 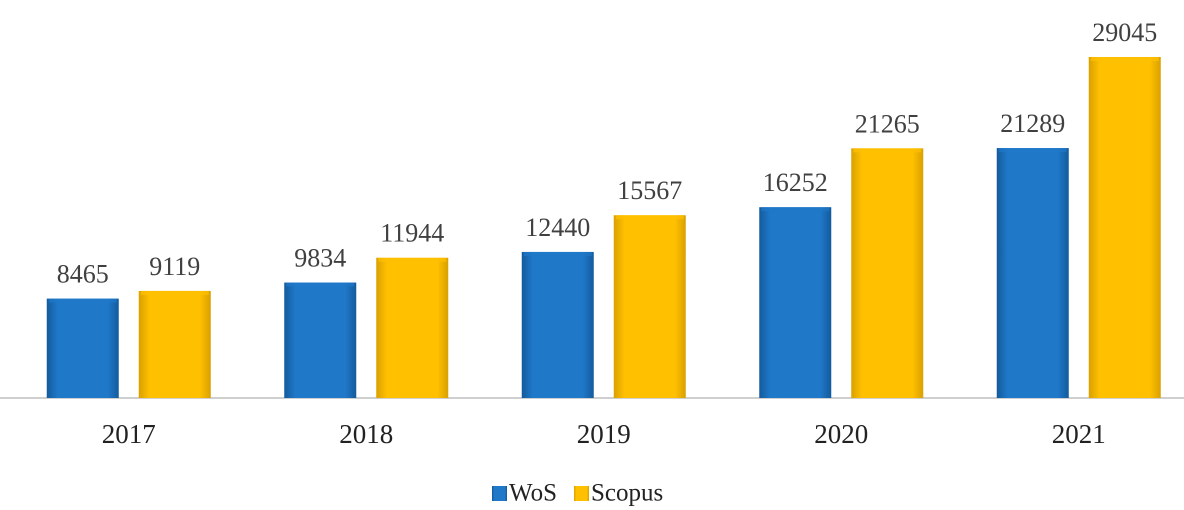 I want to click on data-label: 8465, so click(x=83, y=274).